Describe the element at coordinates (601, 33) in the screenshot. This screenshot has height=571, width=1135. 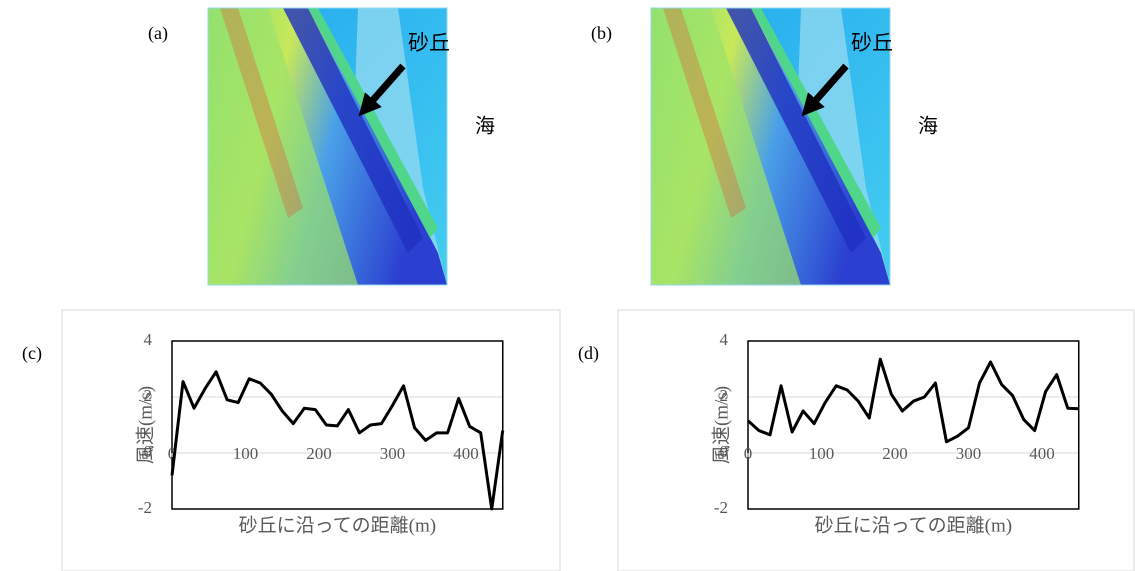
I see `panel-label: (b)` at that location.